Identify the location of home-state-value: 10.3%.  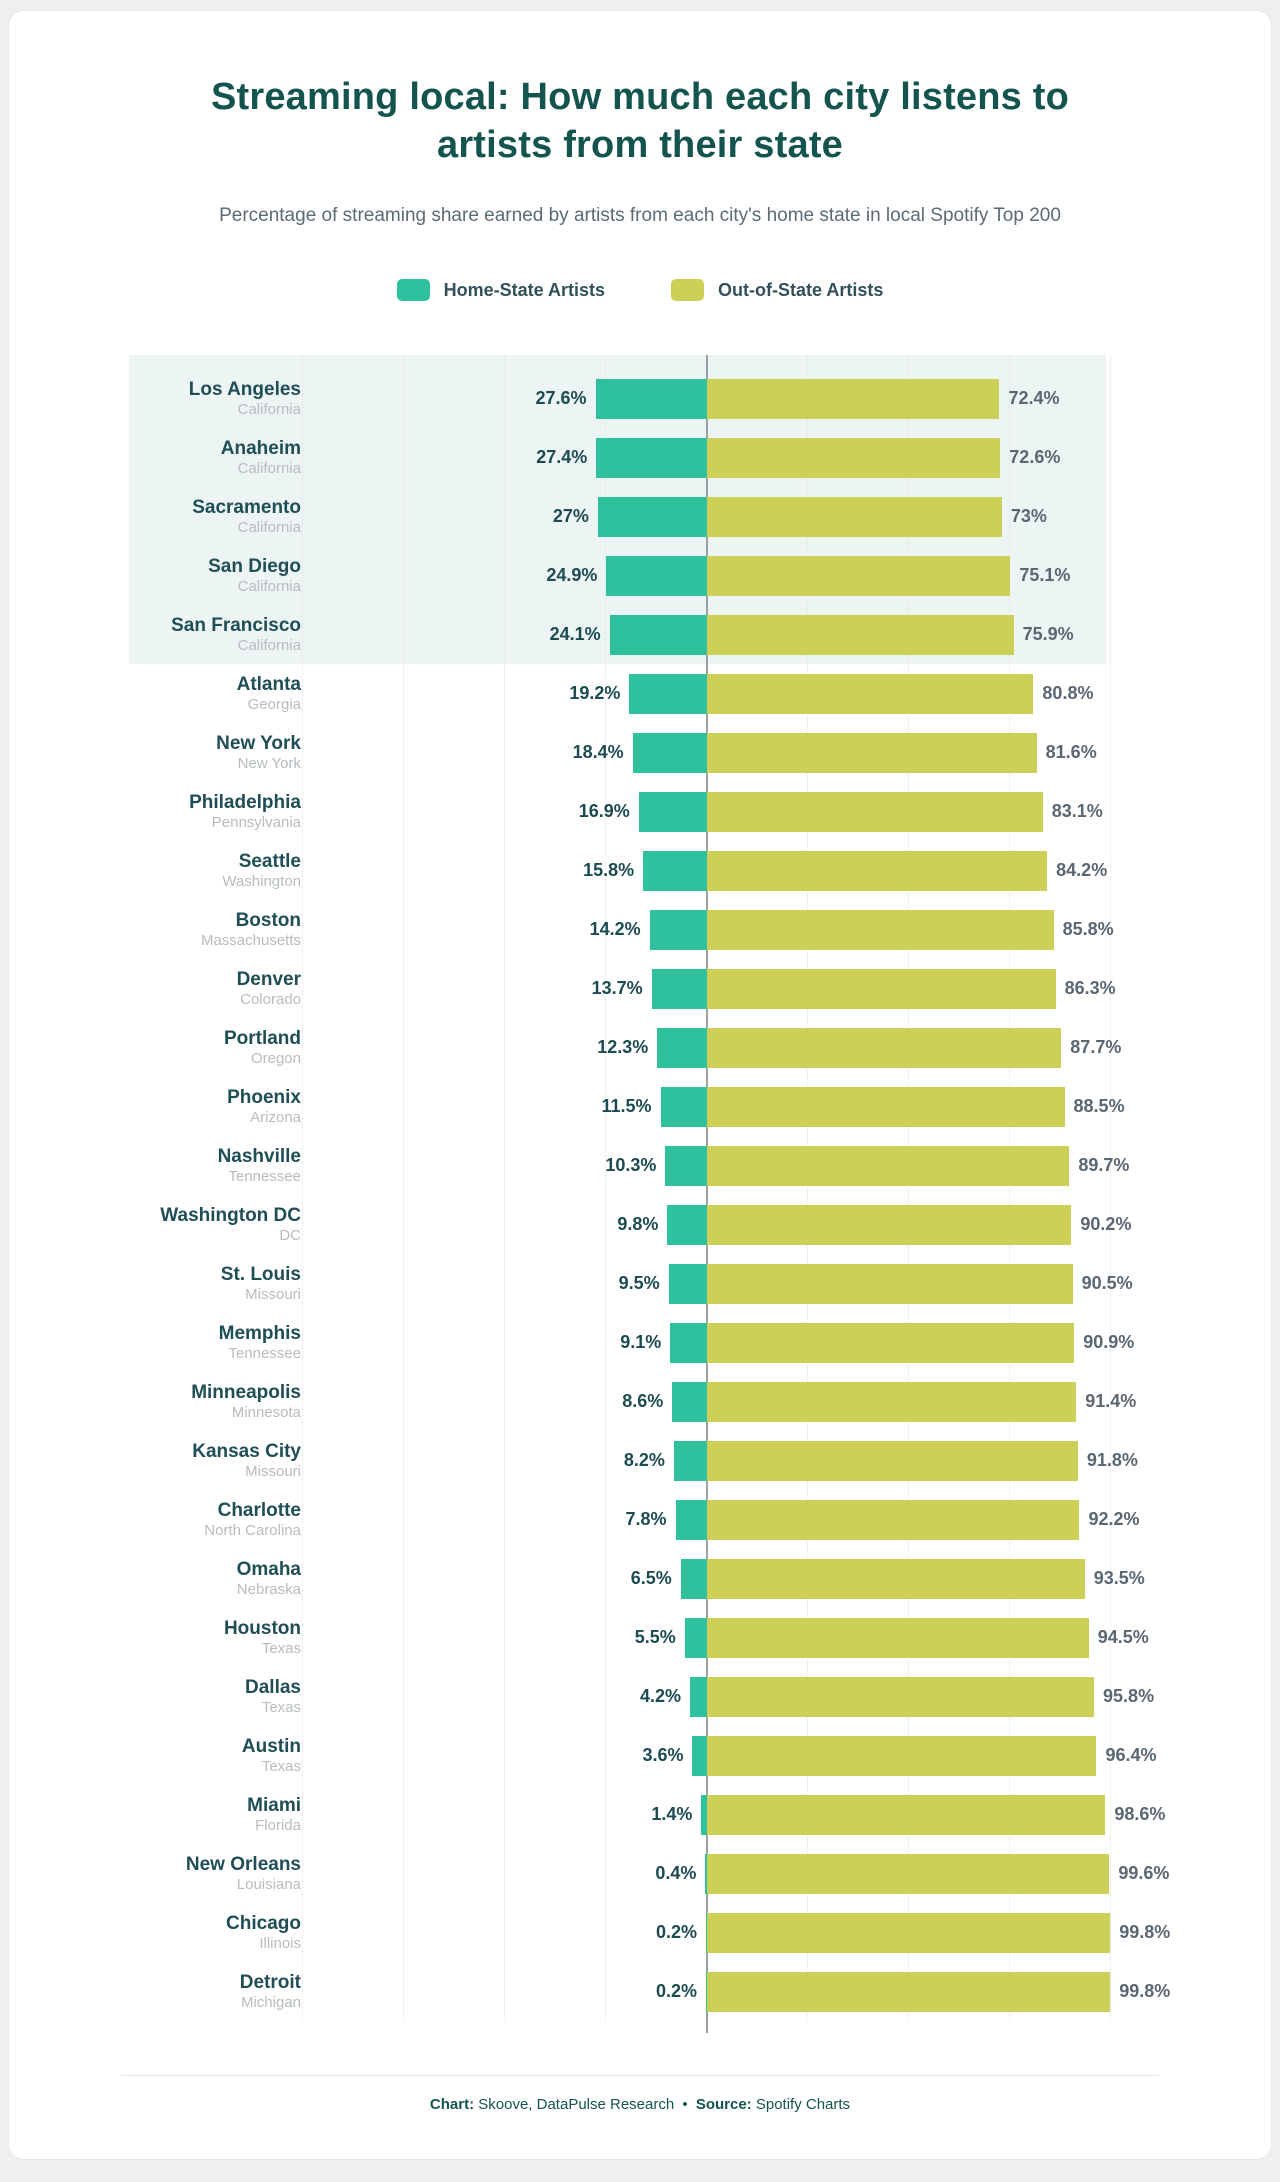
(631, 1165).